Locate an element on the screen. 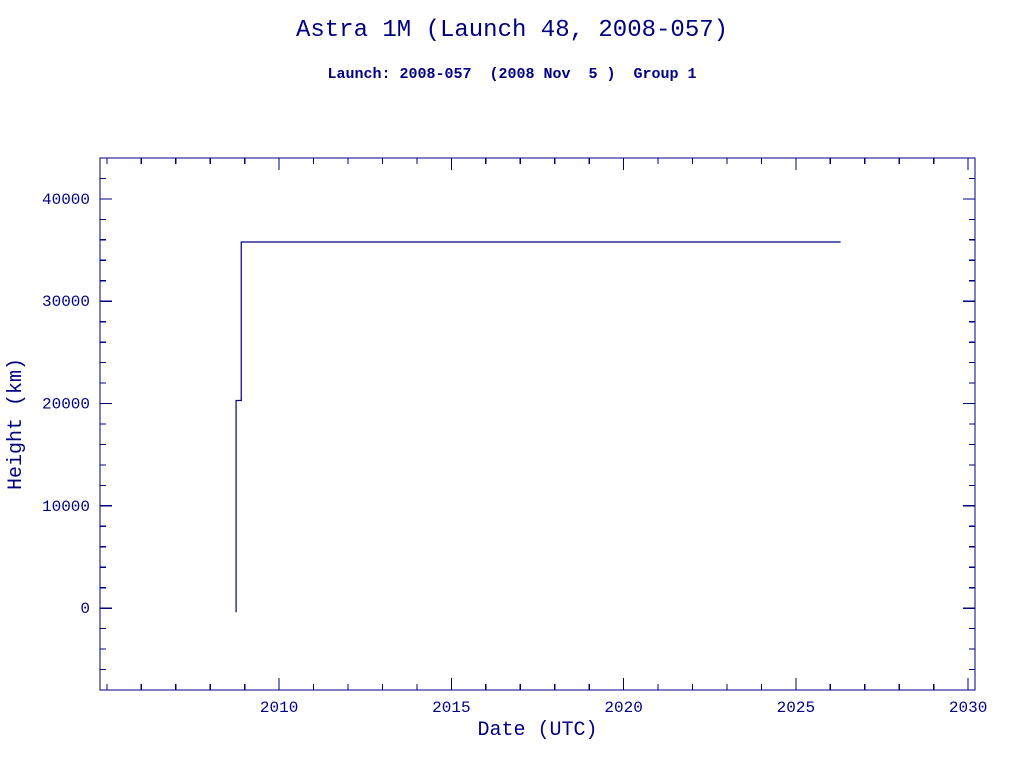  x-tick-label: 2025 is located at coordinates (796, 708).